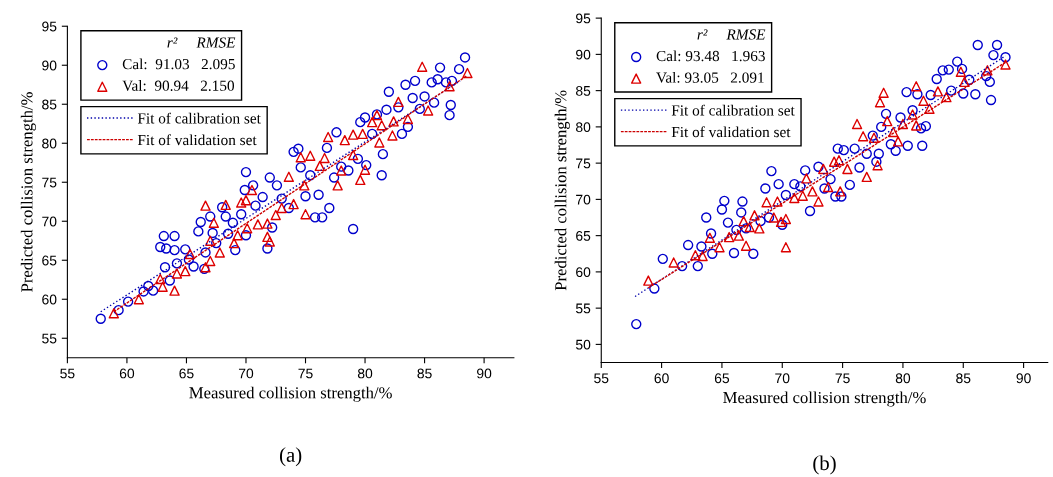  I want to click on text: (a), so click(290, 457).